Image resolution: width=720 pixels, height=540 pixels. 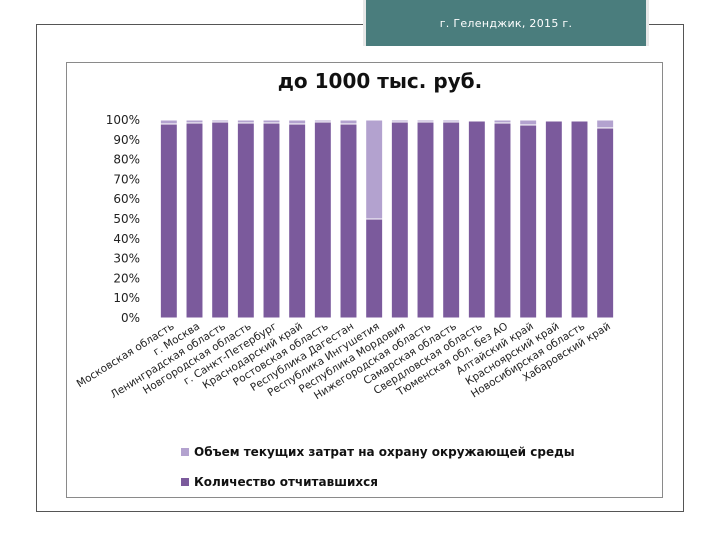 I want to click on header-title: г. Геленджик, 2015 г., so click(x=506, y=23).